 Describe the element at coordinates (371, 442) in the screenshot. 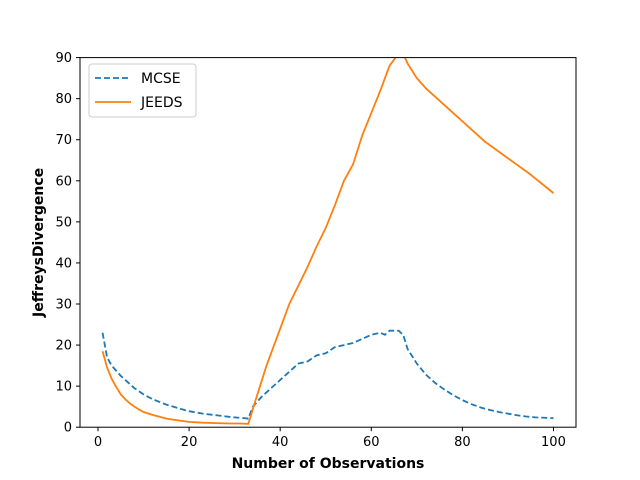

I see `x-tick-label: 60` at that location.